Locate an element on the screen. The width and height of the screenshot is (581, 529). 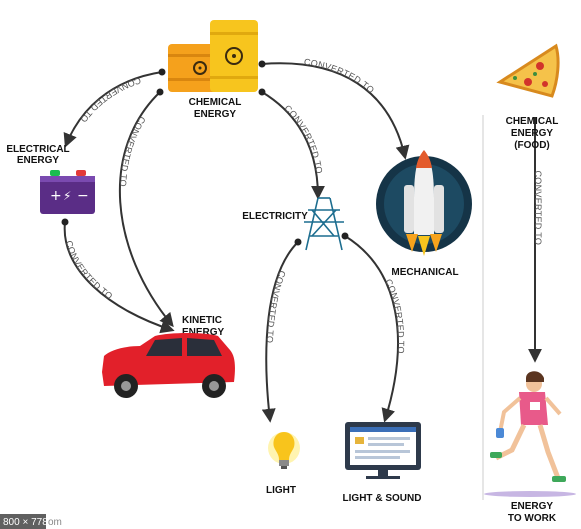
rocket-icon is located at coordinates (424, 203).